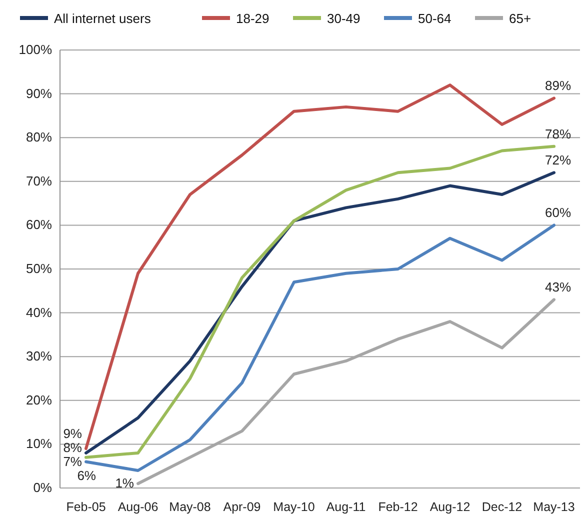 Image resolution: width=588 pixels, height=519 pixels. Describe the element at coordinates (398, 507) in the screenshot. I see `x-tick-label: Feb-12` at that location.